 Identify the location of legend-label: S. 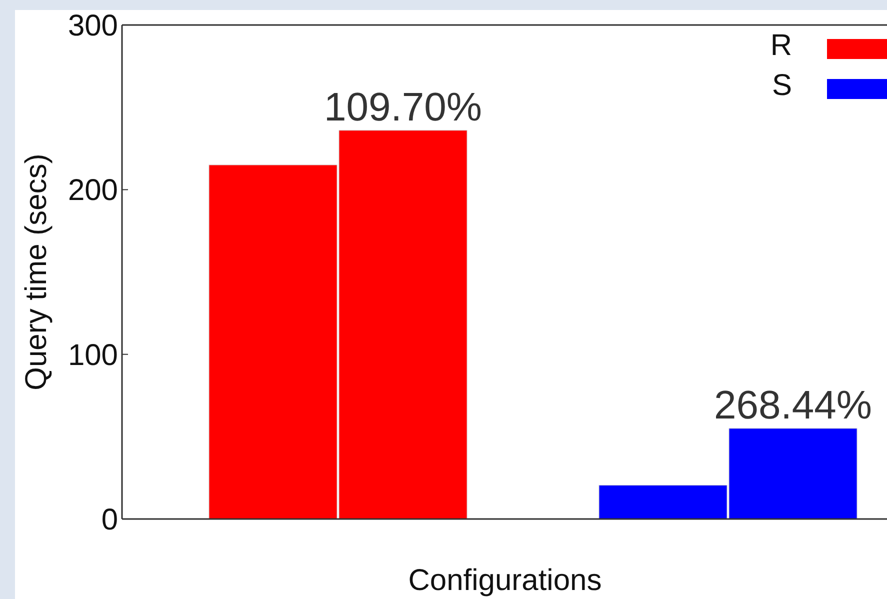
(782, 85).